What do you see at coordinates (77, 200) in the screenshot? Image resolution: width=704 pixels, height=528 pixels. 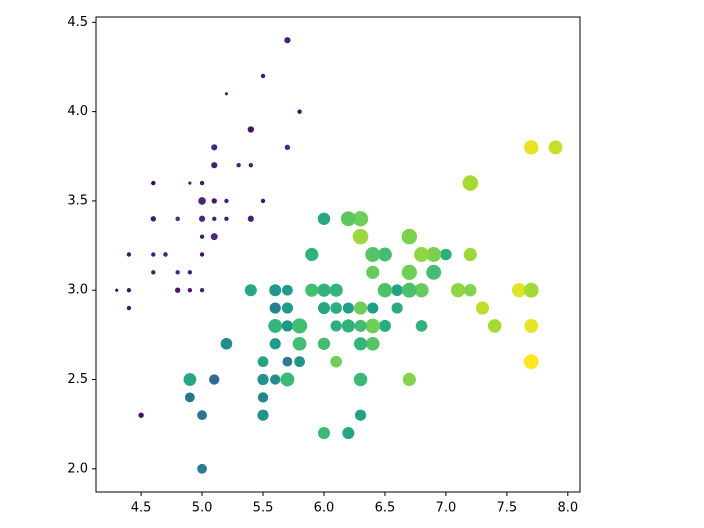 I see `y-tick-label: 3.5` at bounding box center [77, 200].